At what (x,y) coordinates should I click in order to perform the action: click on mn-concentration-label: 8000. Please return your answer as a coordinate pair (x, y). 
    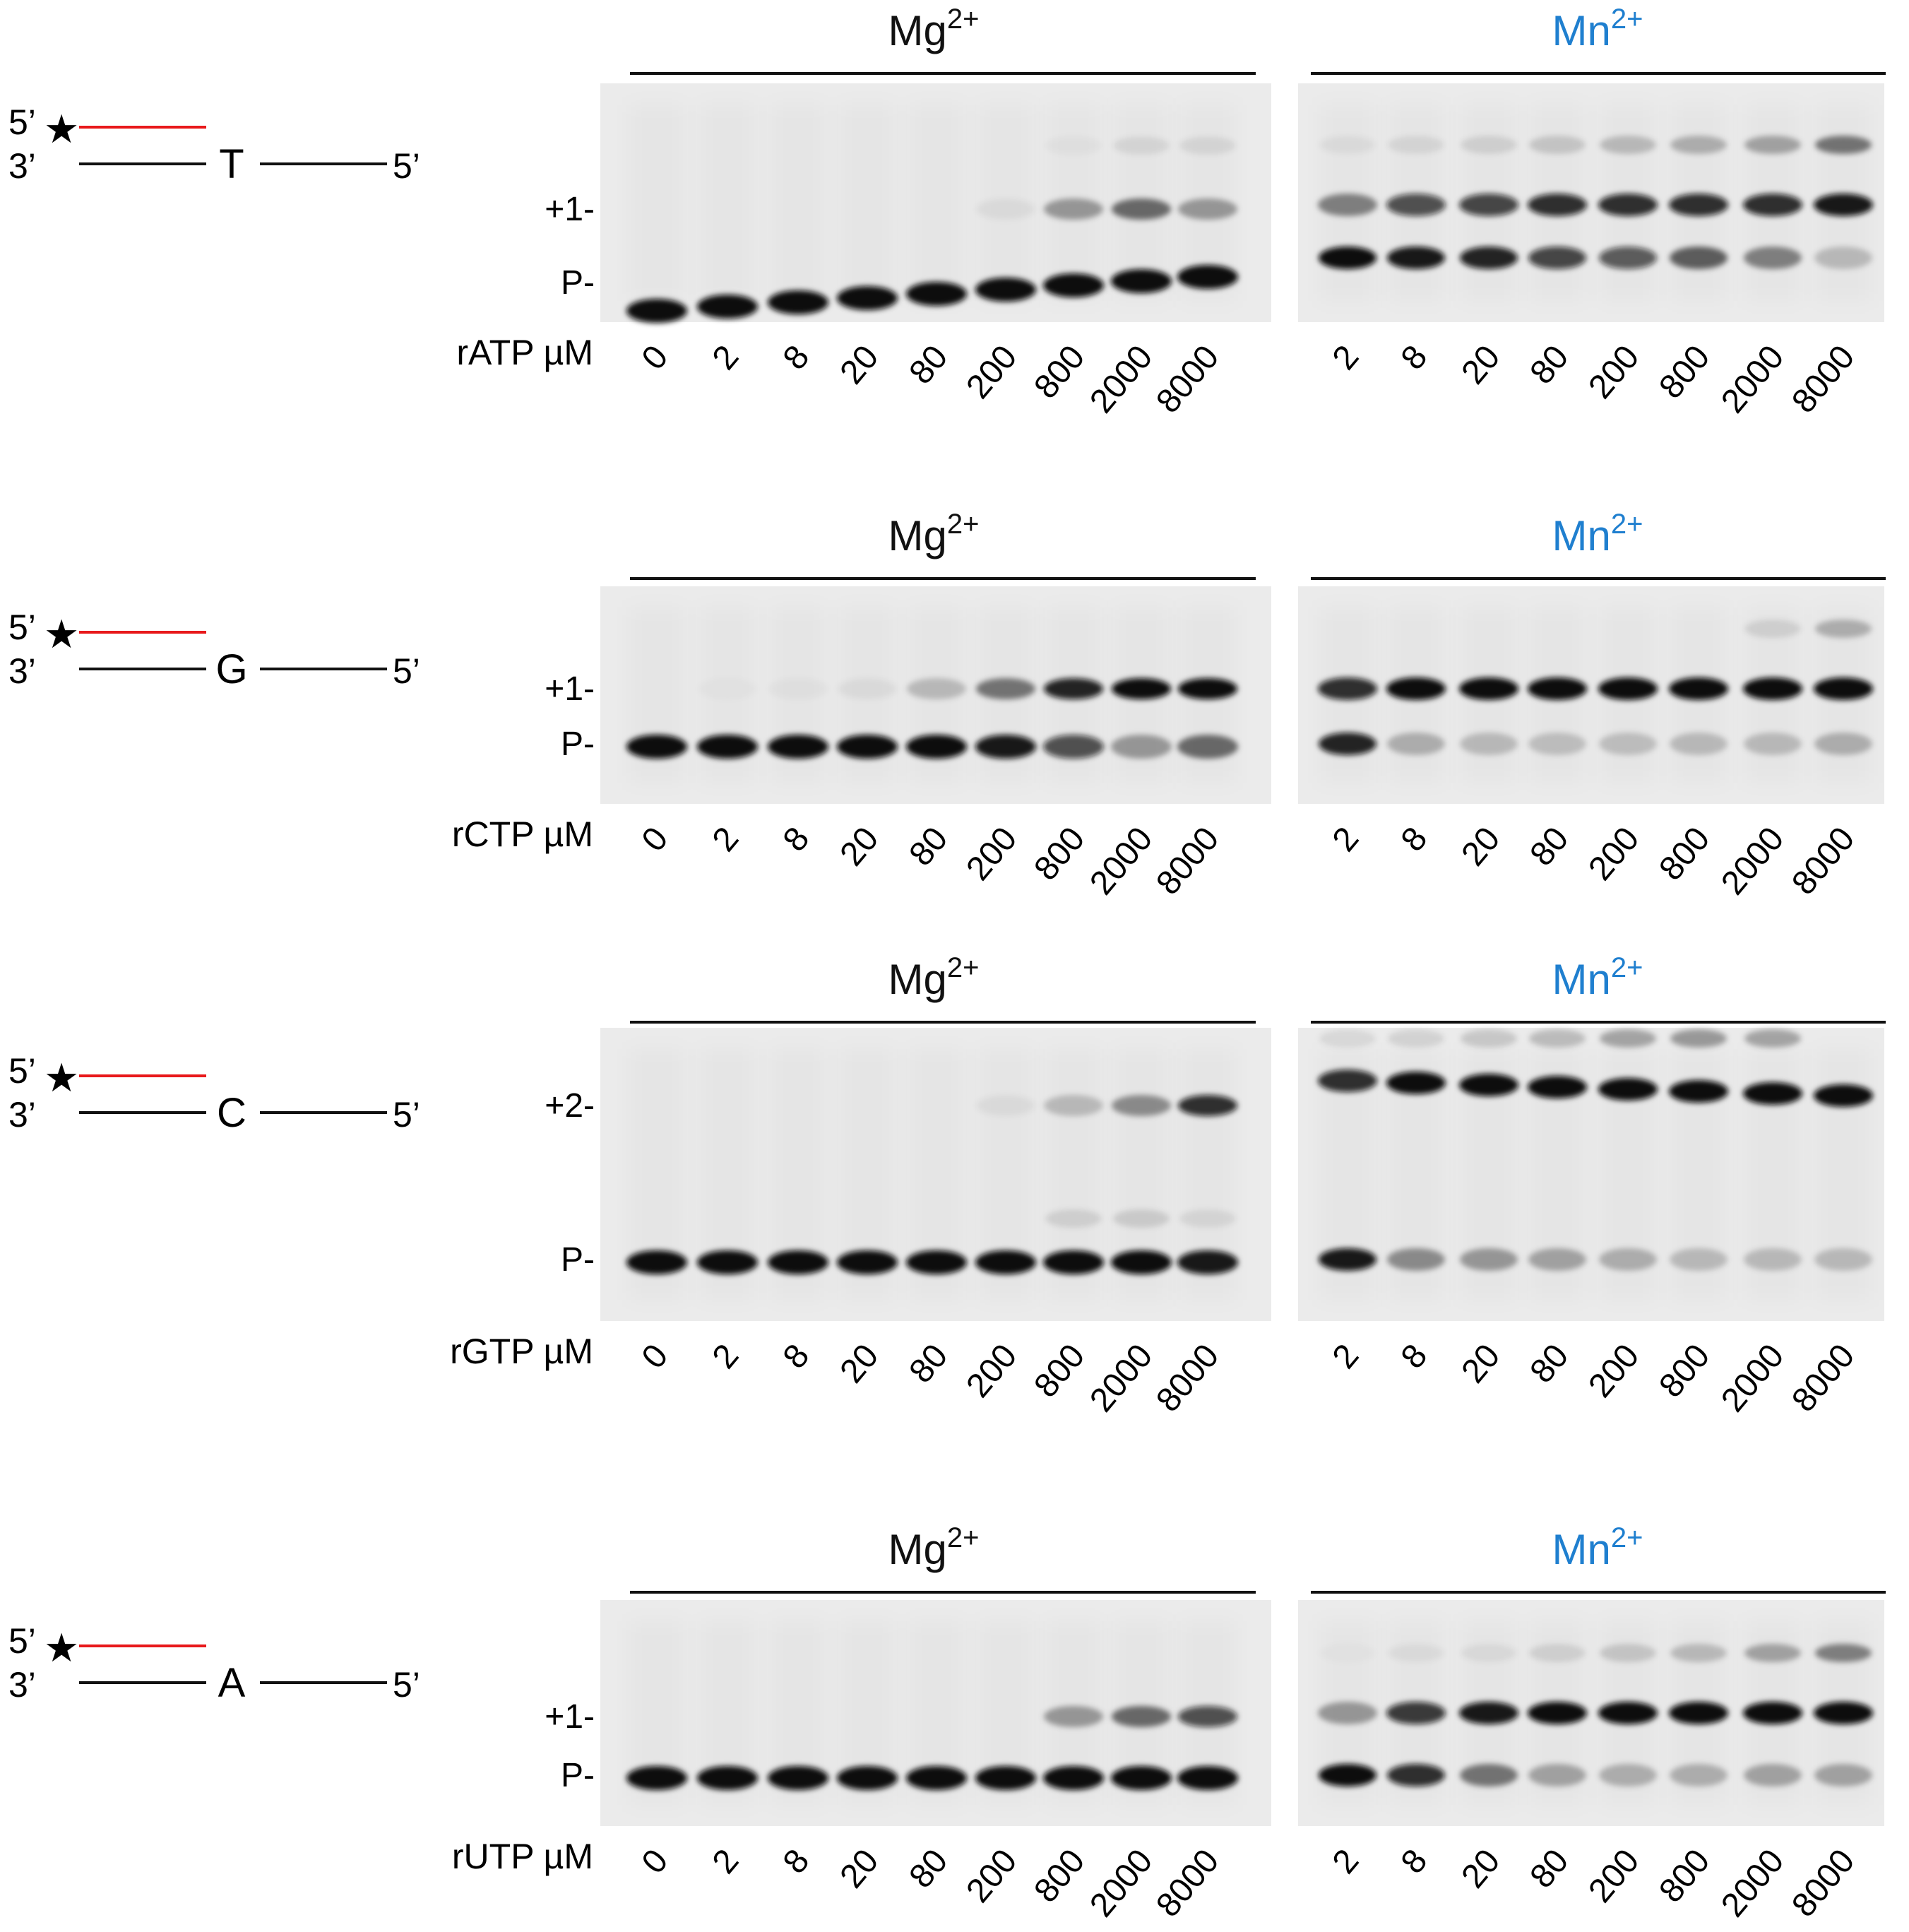
    Looking at the image, I should click on (1824, 861).